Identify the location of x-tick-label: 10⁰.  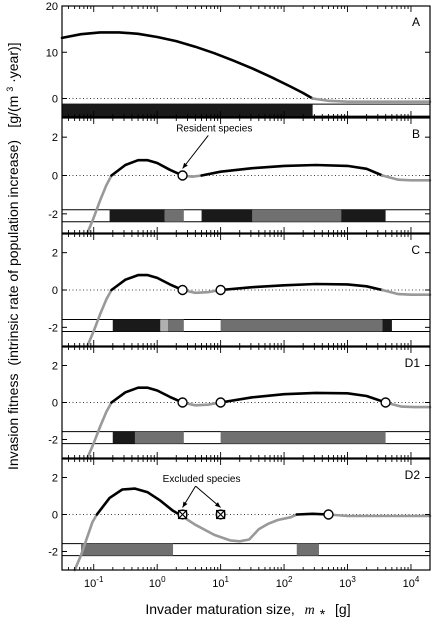
(157, 582).